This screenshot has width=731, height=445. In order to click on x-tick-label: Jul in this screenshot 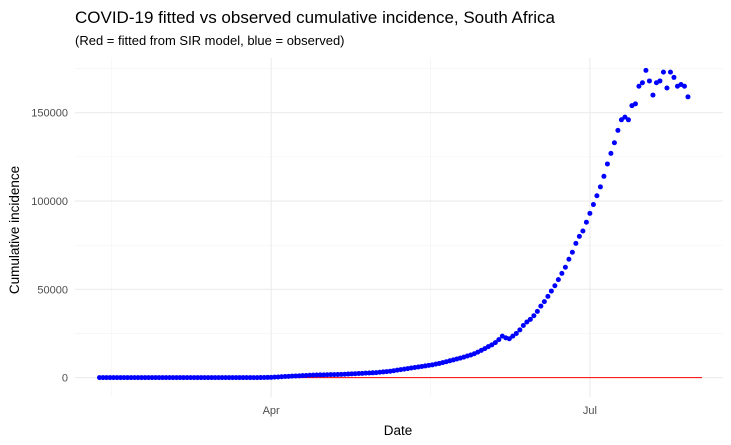, I will do `click(590, 411)`.